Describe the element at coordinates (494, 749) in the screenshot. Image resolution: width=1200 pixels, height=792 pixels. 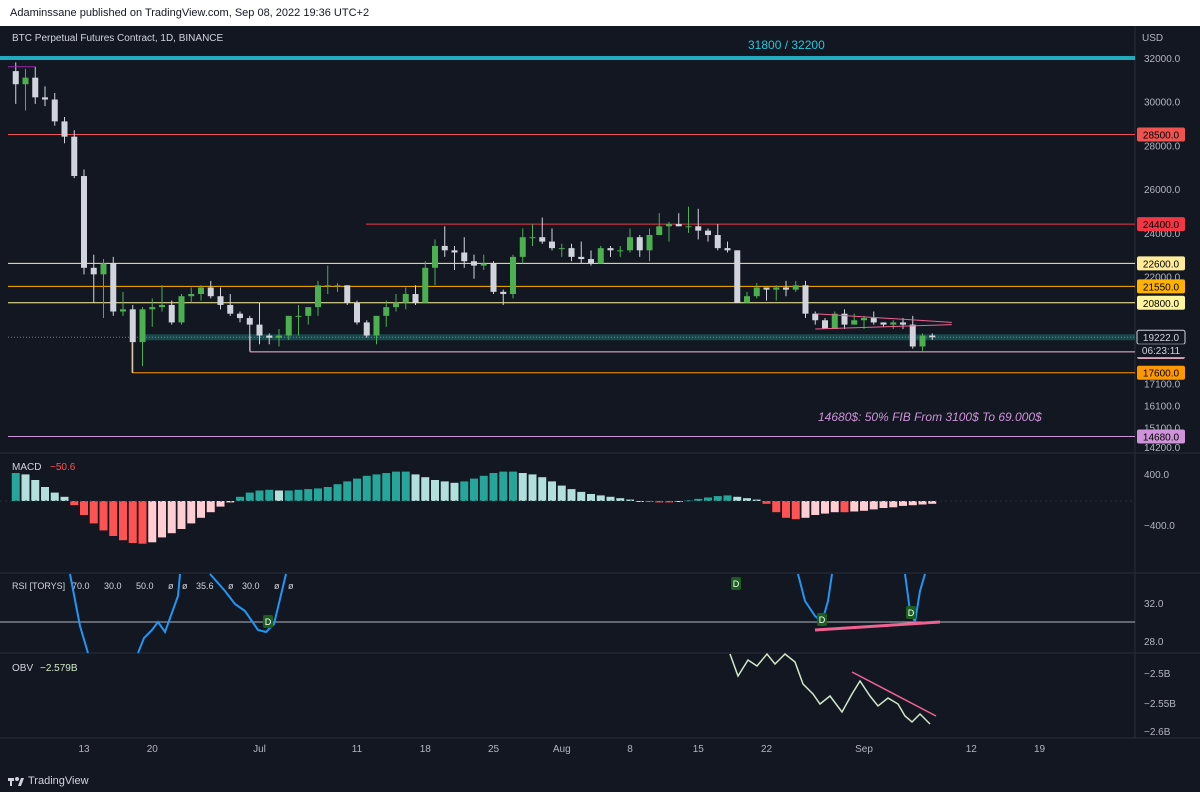
I see `x-tick-label: 25` at that location.